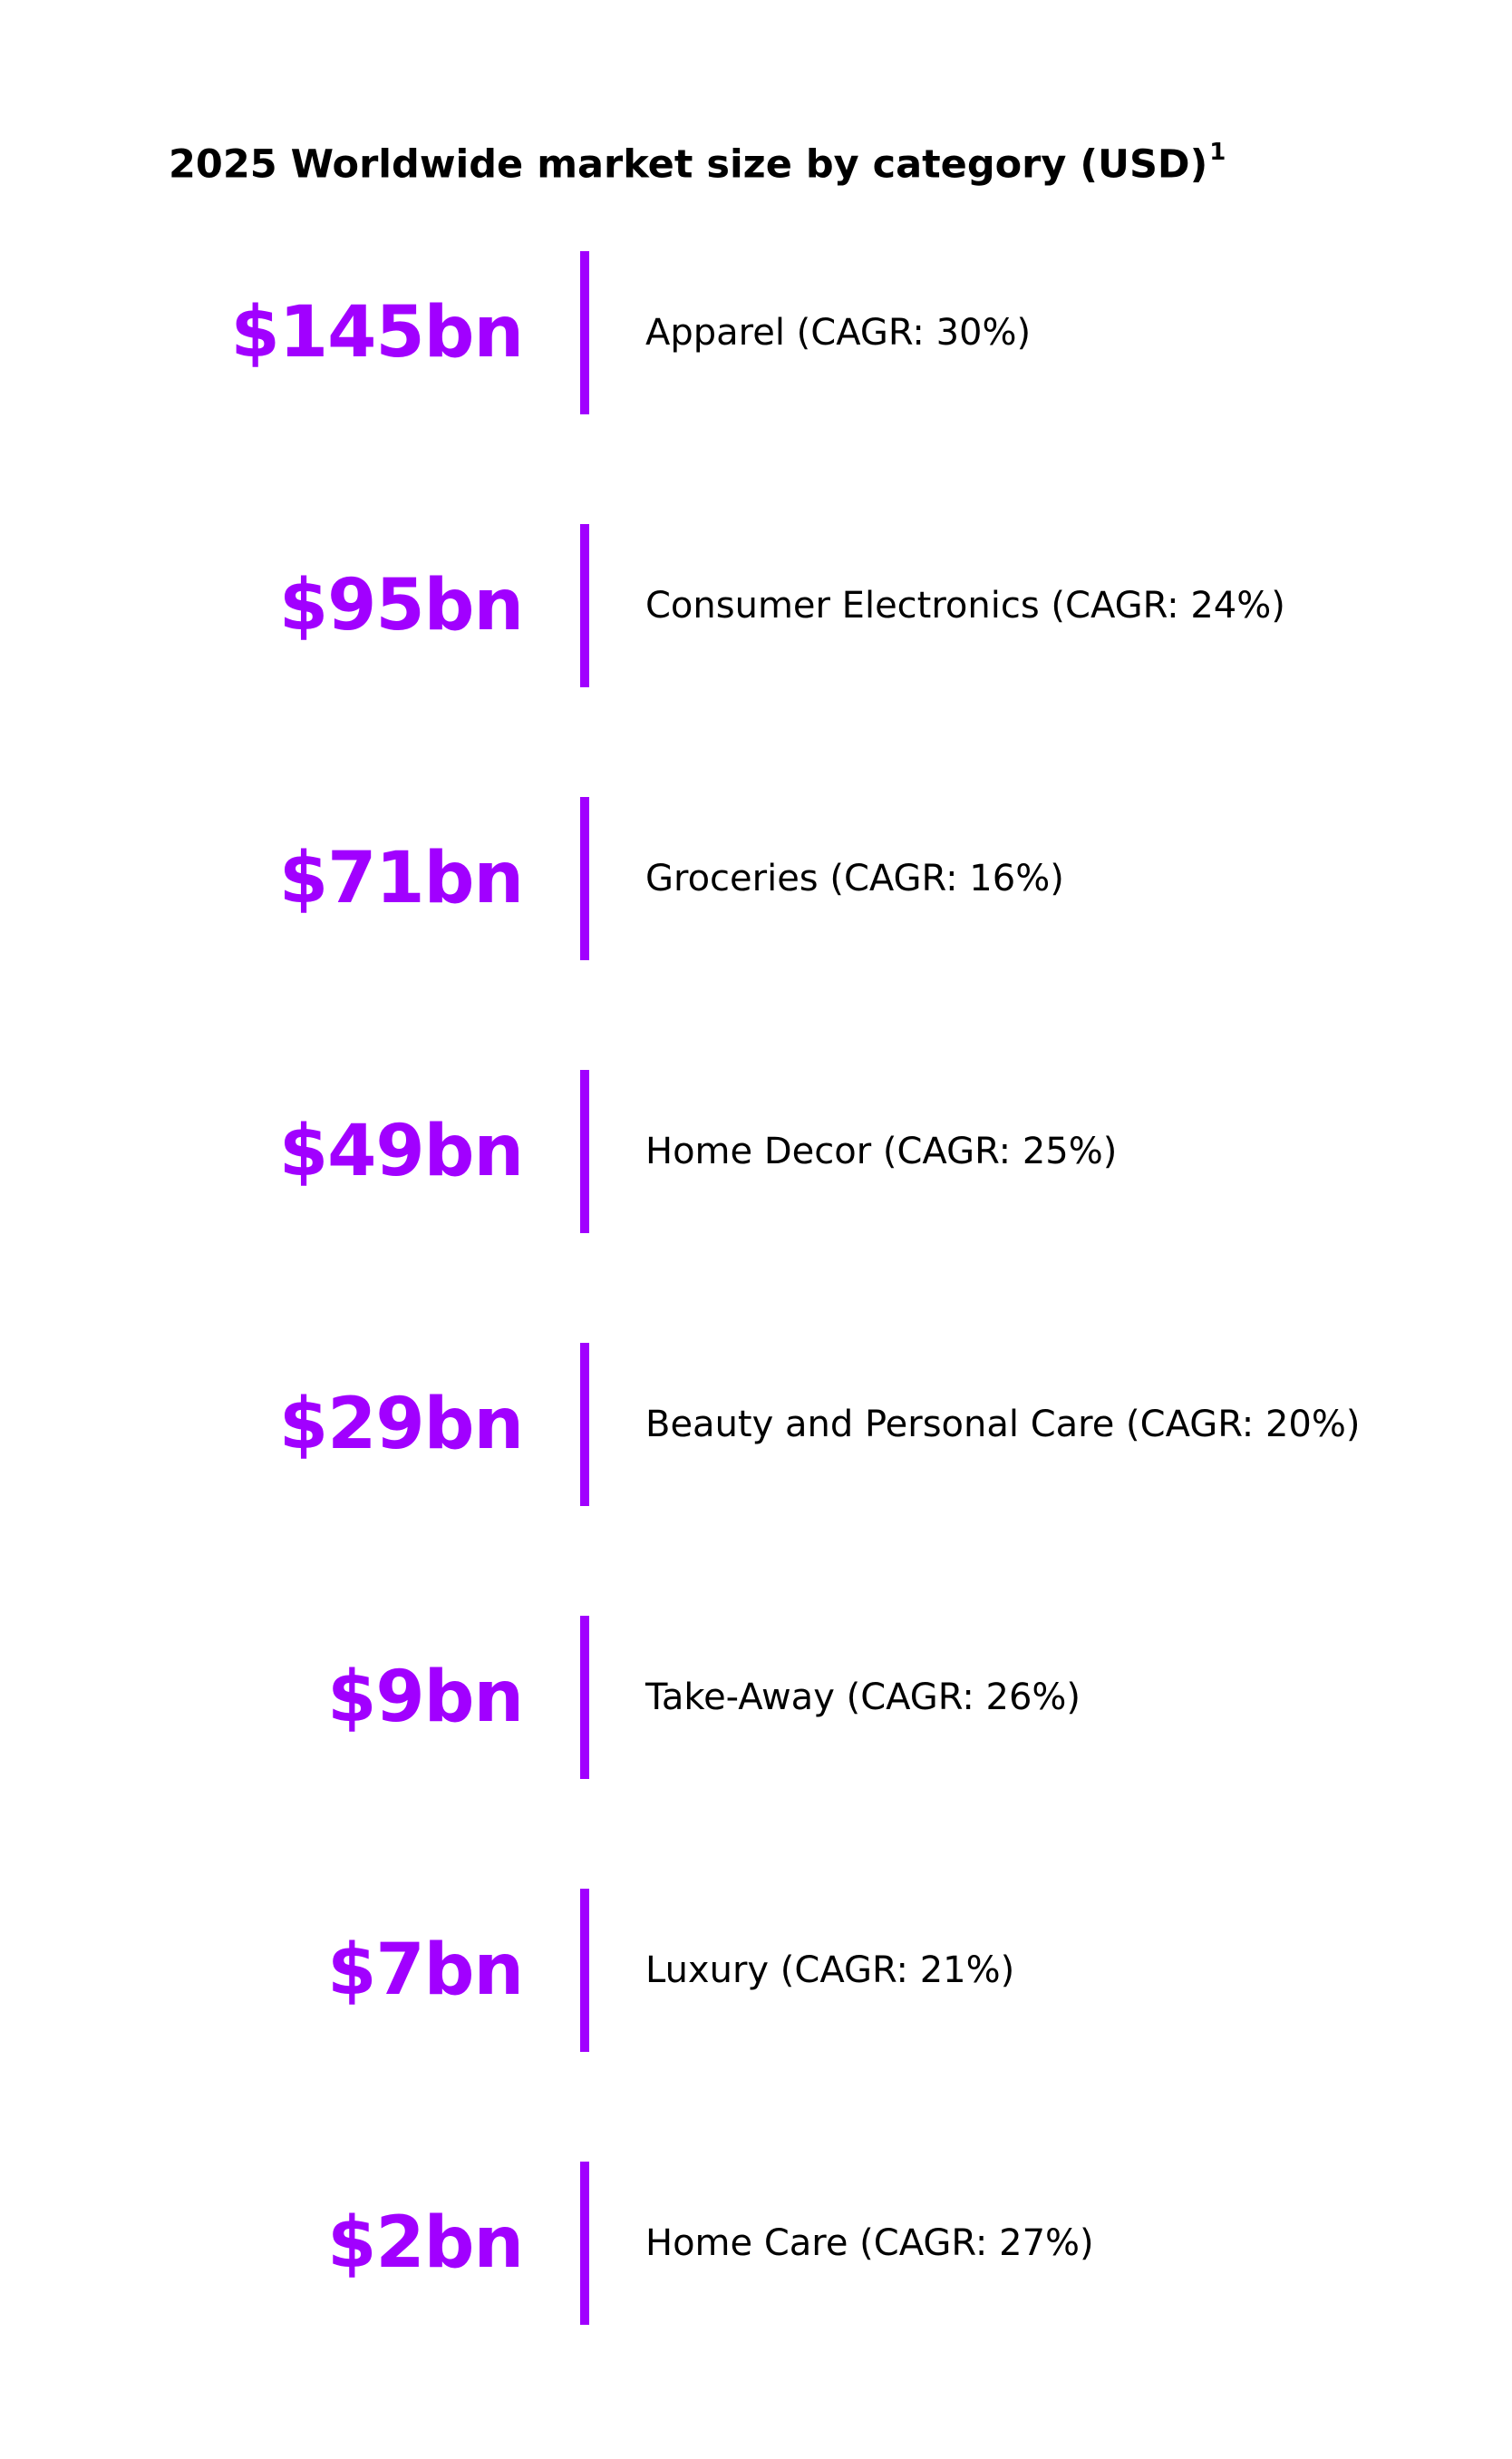 This screenshot has height=2459, width=1512. What do you see at coordinates (425, 1970) in the screenshot?
I see `value-label: $7bn` at bounding box center [425, 1970].